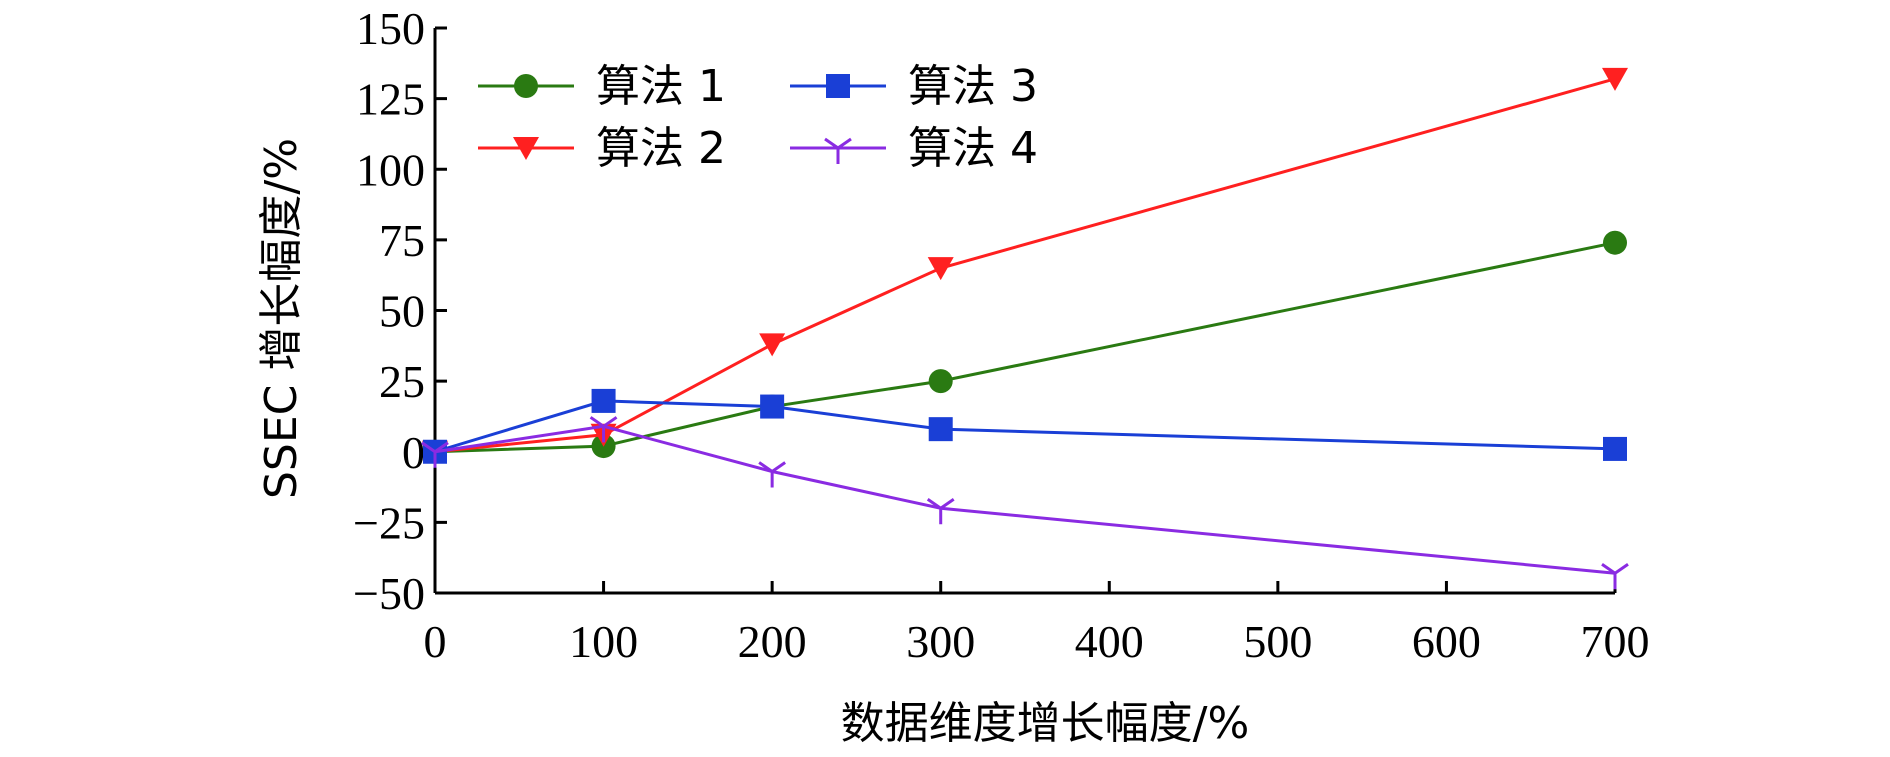  What do you see at coordinates (973, 148) in the screenshot?
I see `legend-label: 算法 4` at bounding box center [973, 148].